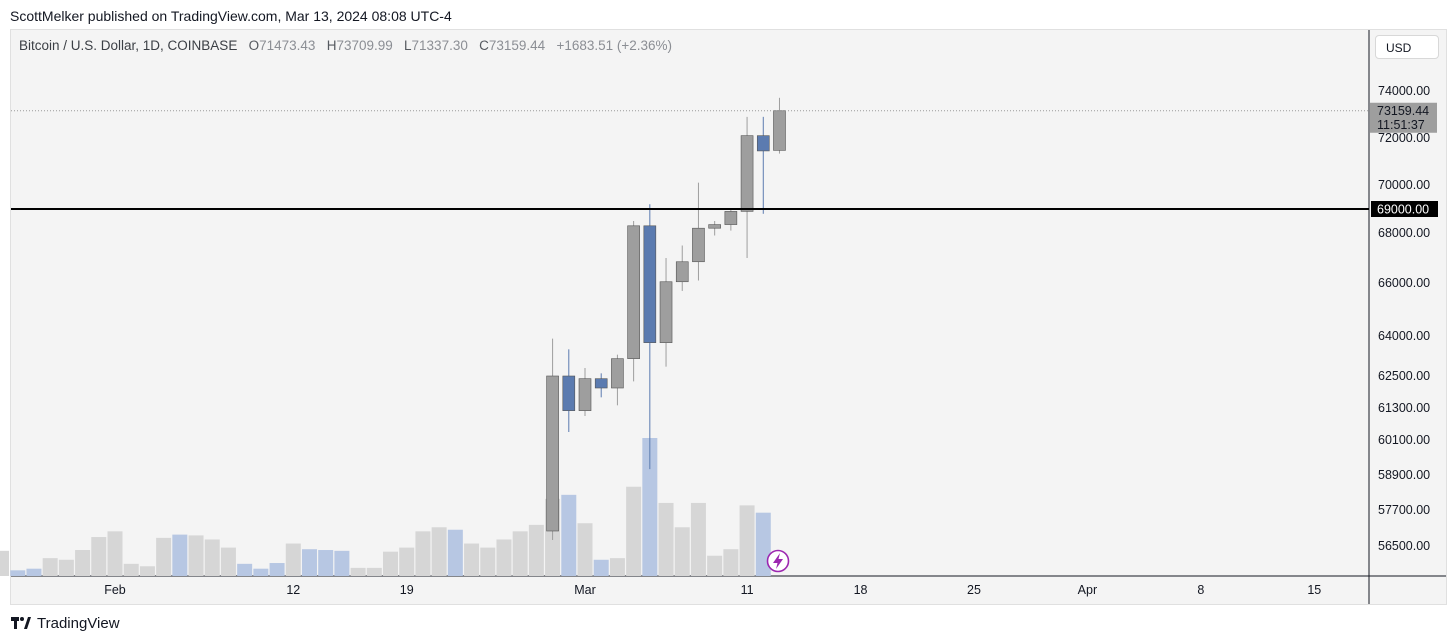 The width and height of the screenshot is (1456, 643). I want to click on x-tick-label: 8, so click(1200, 590).